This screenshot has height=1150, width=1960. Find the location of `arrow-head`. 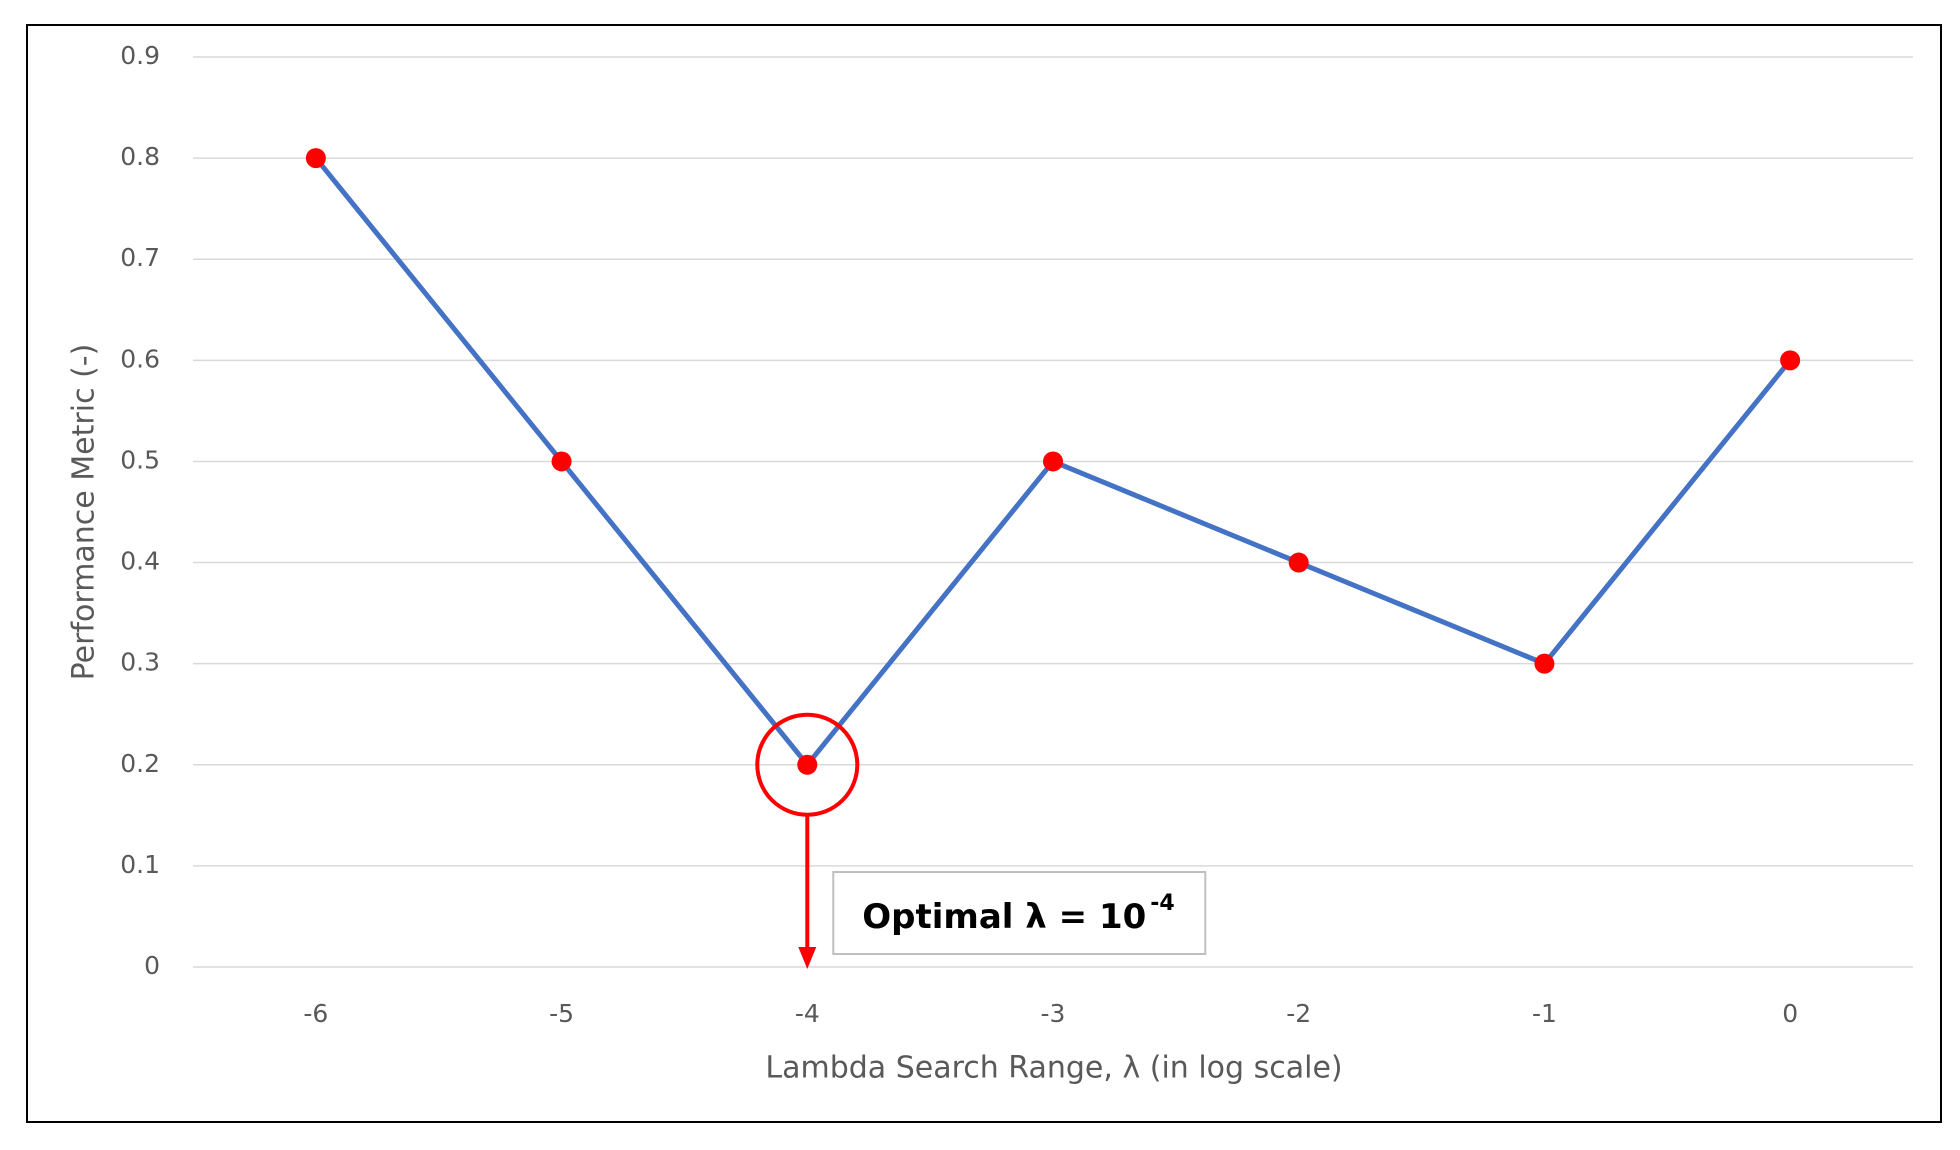

arrow-head is located at coordinates (807, 958).